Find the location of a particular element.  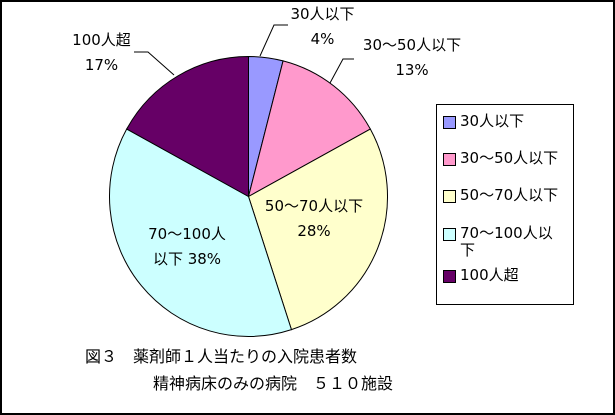

legend-item-label: 70～100人以下 is located at coordinates (506, 241).